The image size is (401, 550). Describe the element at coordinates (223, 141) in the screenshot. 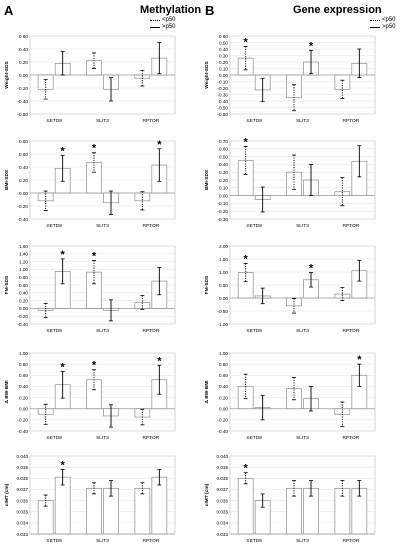

I see `y-tick-label: 0.70` at that location.